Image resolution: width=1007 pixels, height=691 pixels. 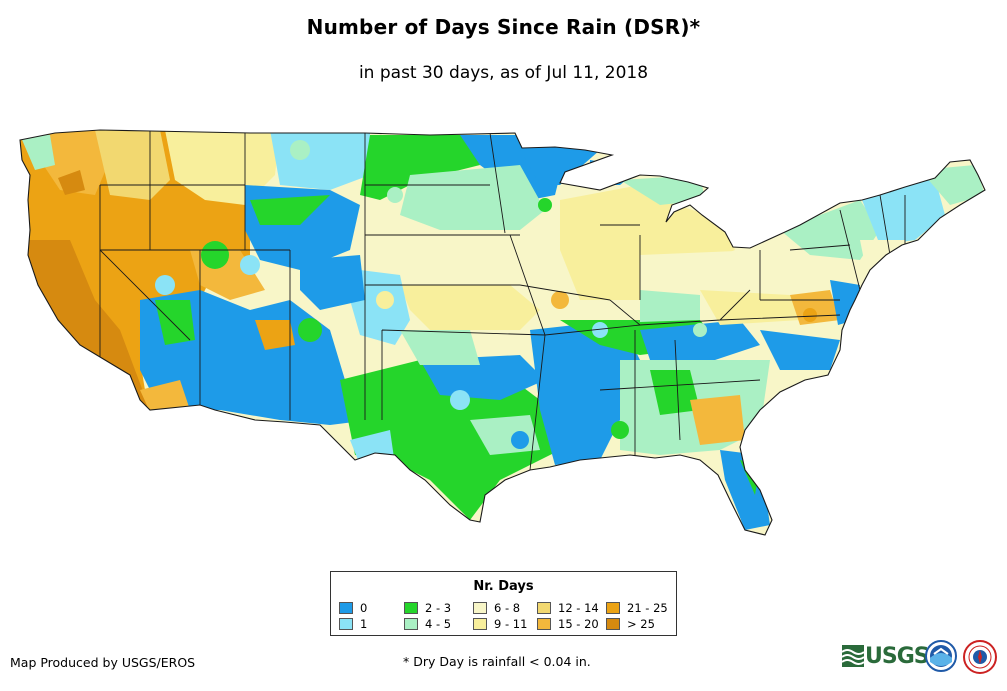 What do you see at coordinates (511, 624) in the screenshot?
I see `legend-label: 9 - 11` at bounding box center [511, 624].